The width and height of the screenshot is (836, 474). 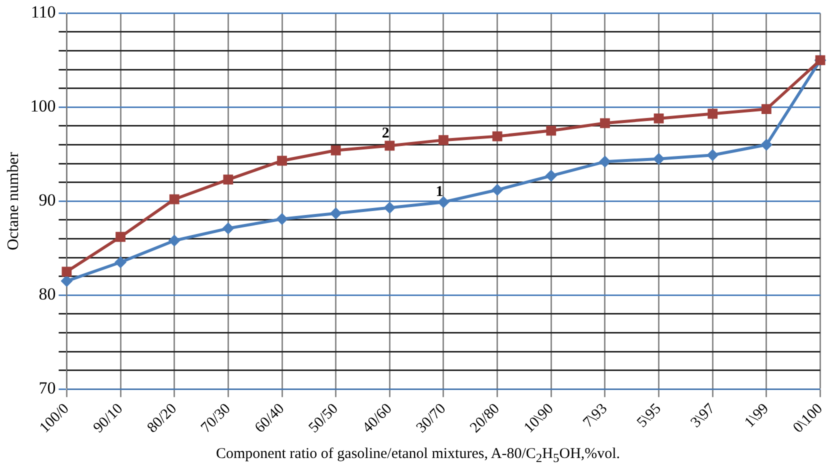 I want to click on x-tick-label: 1\99, so click(x=757, y=415).